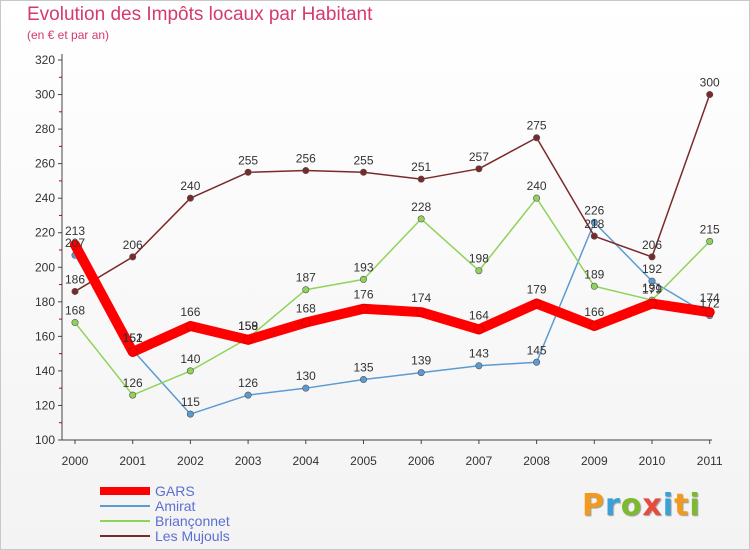 This screenshot has width=750, height=550. What do you see at coordinates (682, 505) in the screenshot?
I see `logo-letter: t` at bounding box center [682, 505].